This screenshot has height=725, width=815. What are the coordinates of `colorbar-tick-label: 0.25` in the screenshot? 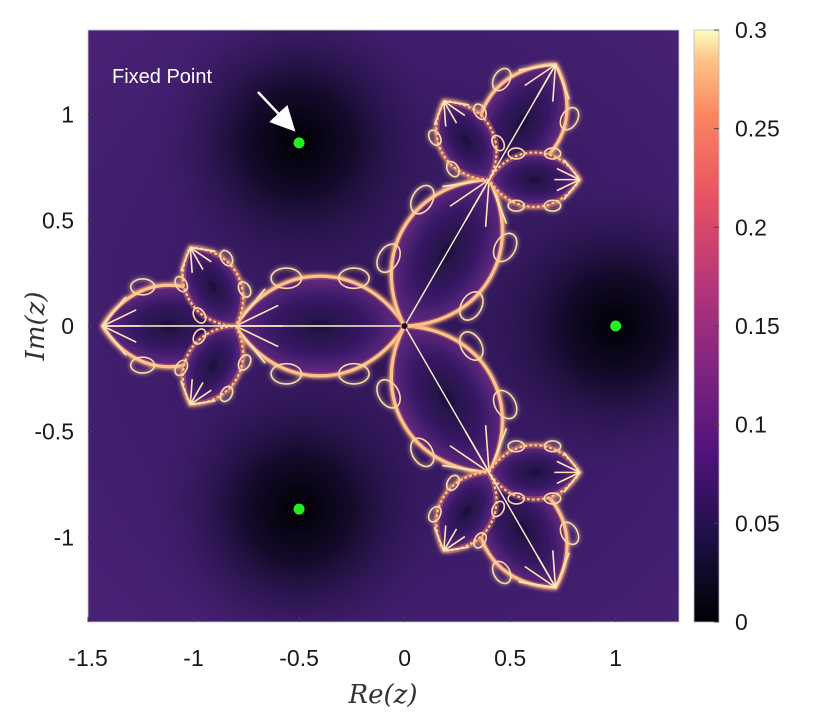 It's located at (757, 129).